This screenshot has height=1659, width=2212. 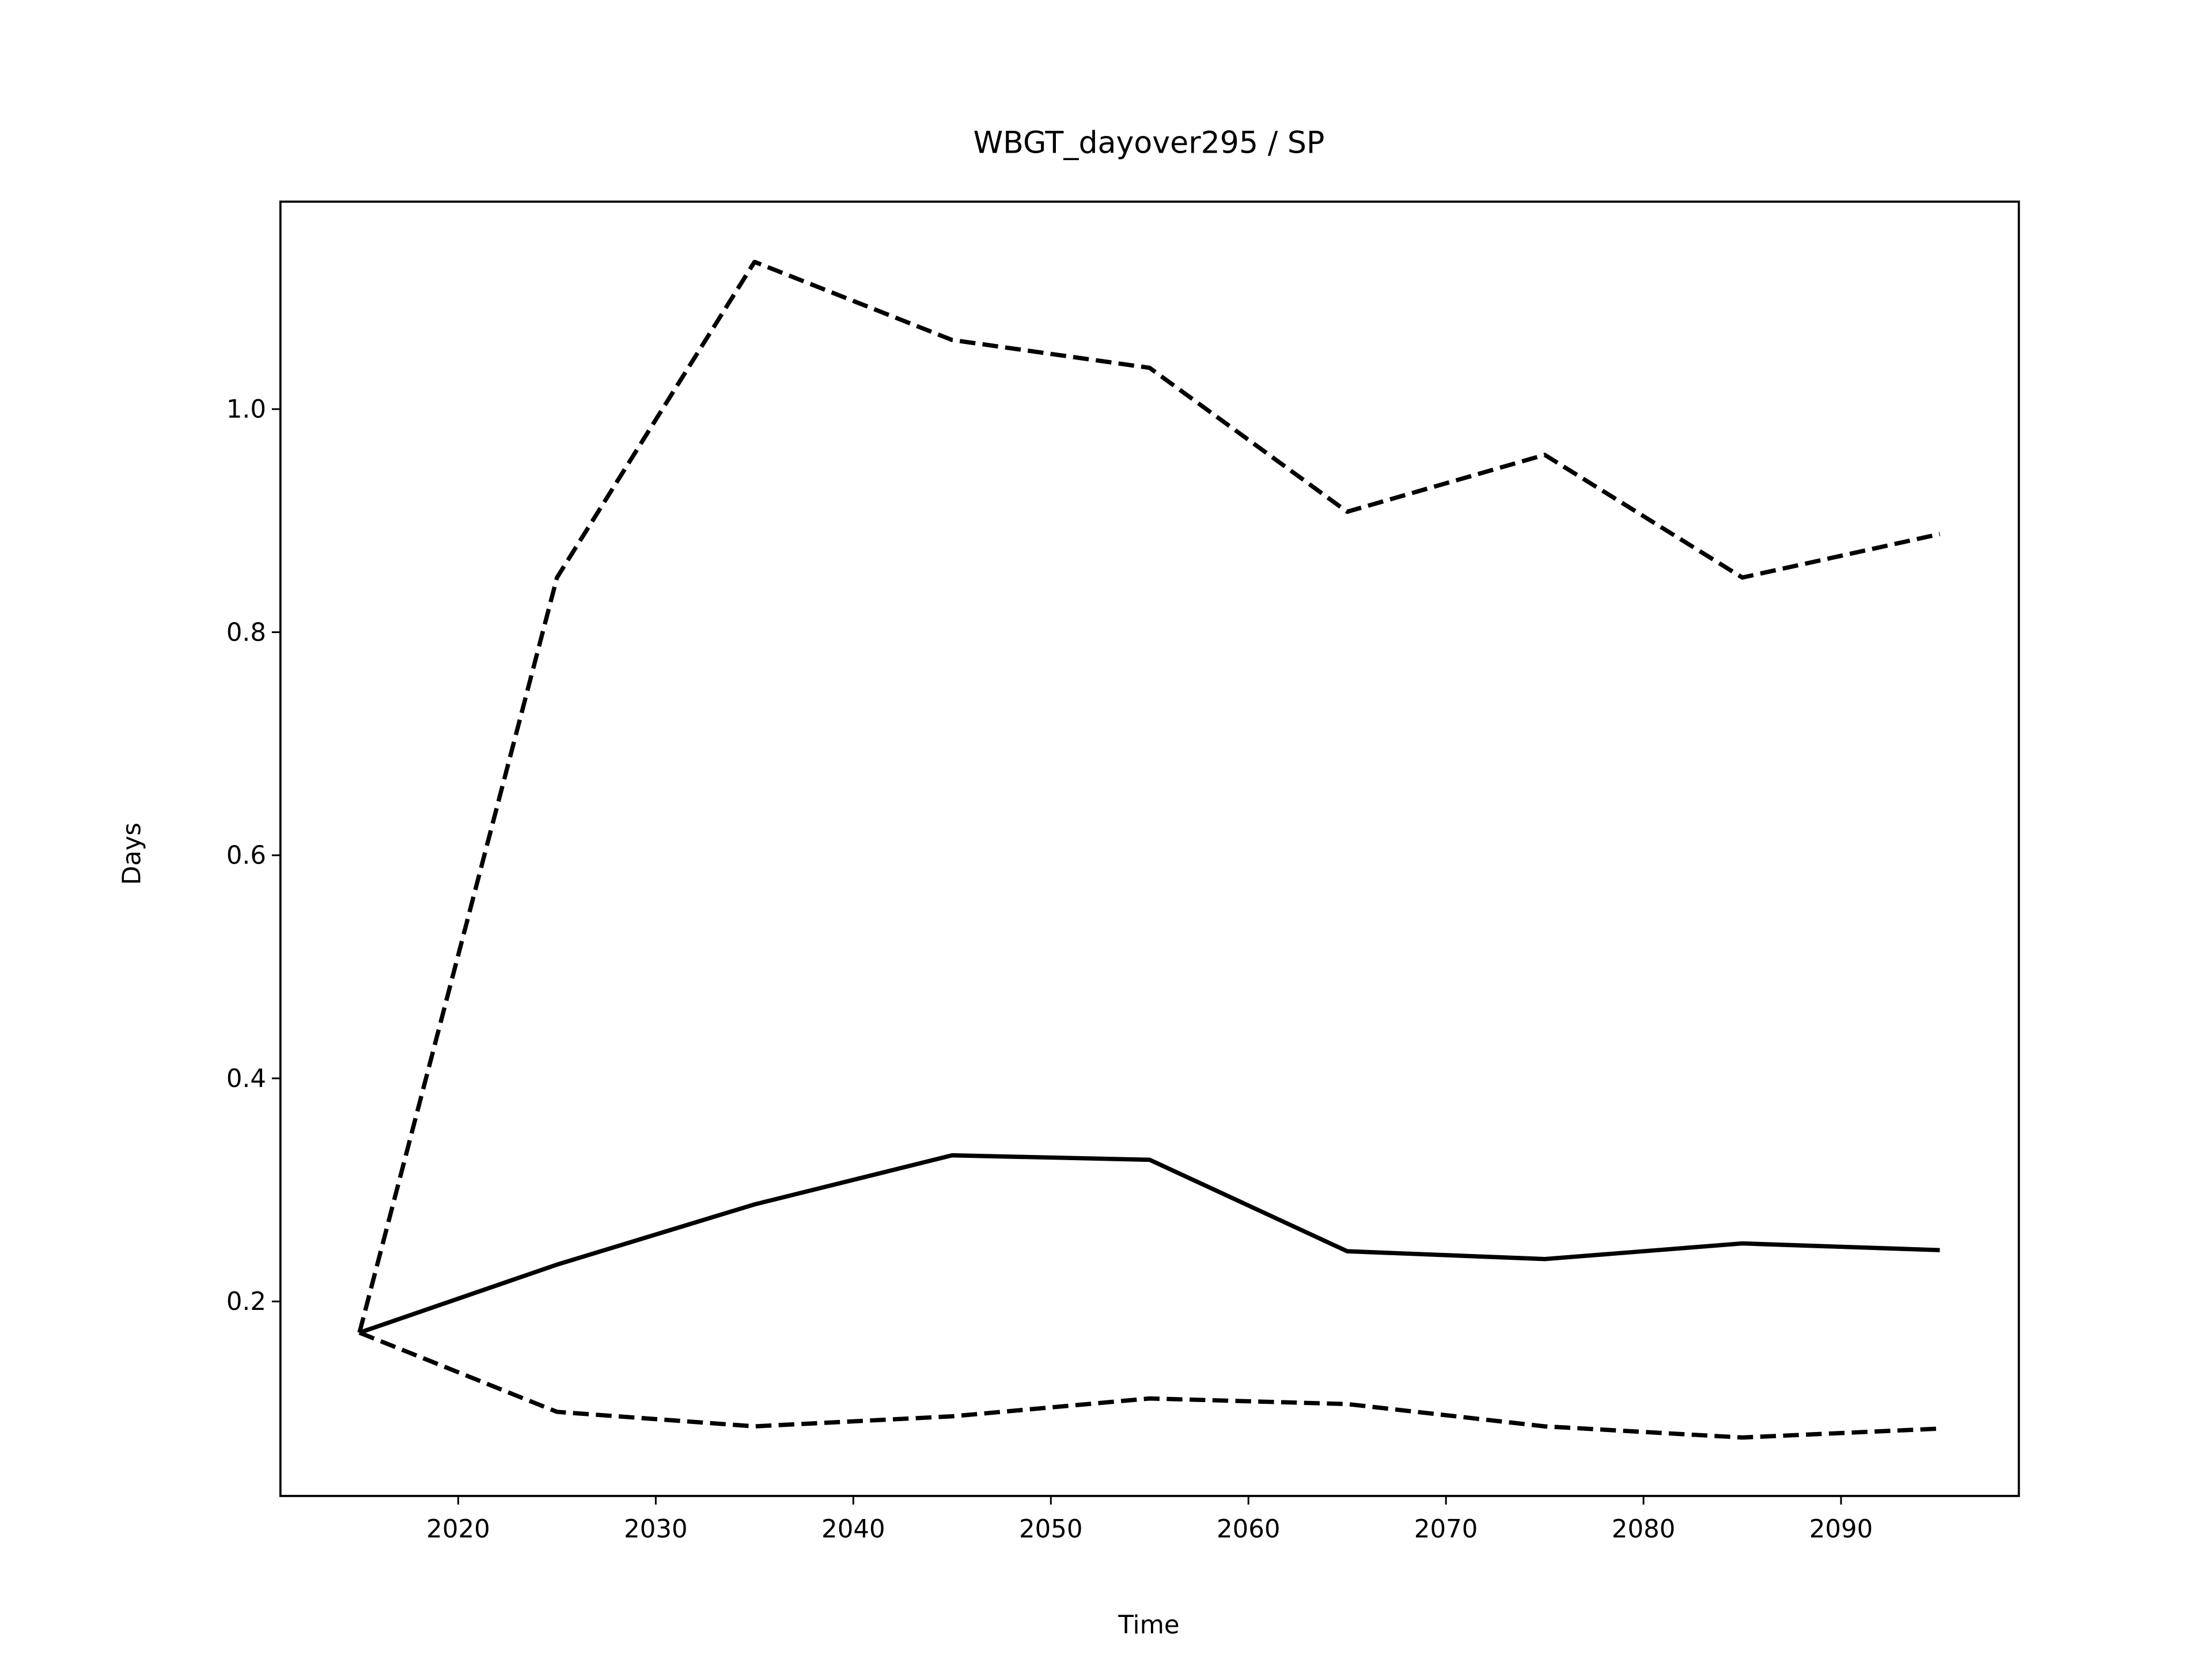 What do you see at coordinates (246, 409) in the screenshot?
I see `y-tick-label: 1.0` at bounding box center [246, 409].